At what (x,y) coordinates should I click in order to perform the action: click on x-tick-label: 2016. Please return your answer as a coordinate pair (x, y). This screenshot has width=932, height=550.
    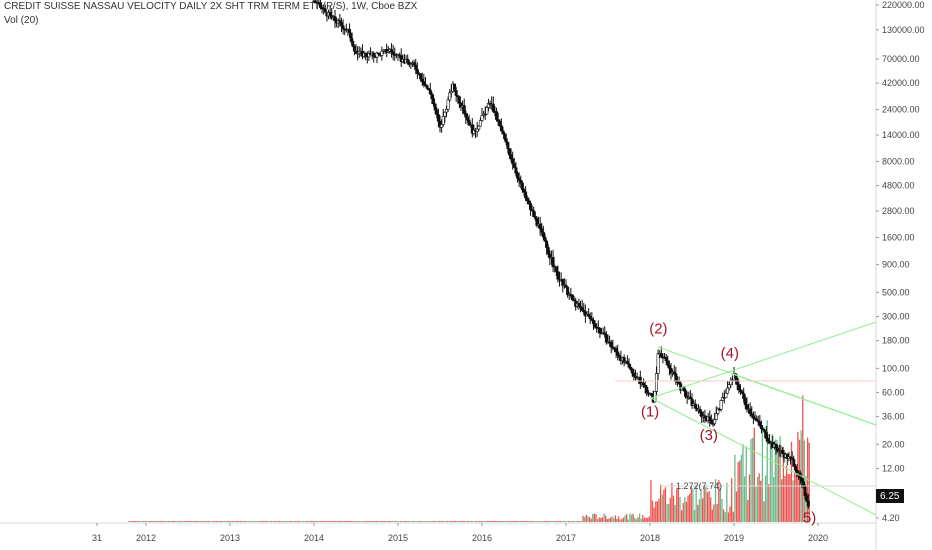
    Looking at the image, I should click on (482, 538).